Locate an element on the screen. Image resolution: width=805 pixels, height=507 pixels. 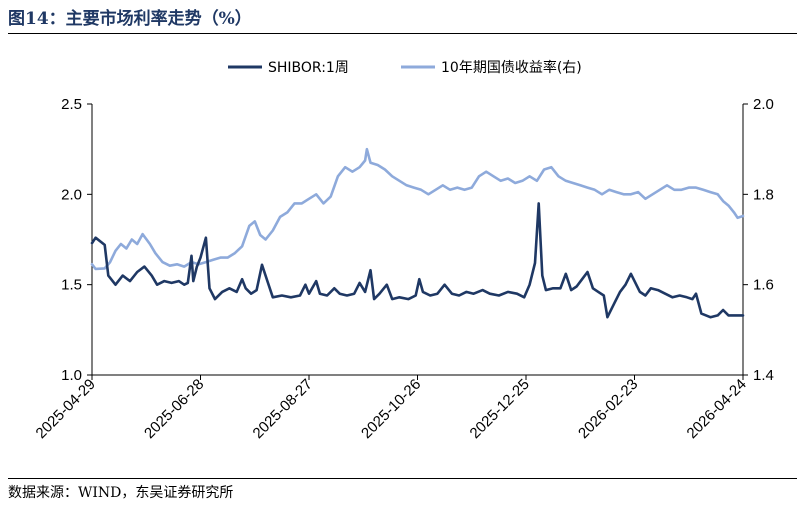
title-rule is located at coordinates (402, 33).